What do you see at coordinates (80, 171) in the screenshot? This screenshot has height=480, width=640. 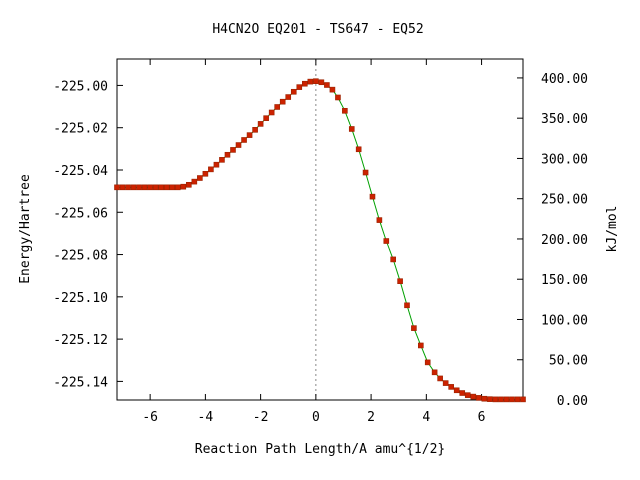 I see `y-tick-label: -225.04` at bounding box center [80, 171].